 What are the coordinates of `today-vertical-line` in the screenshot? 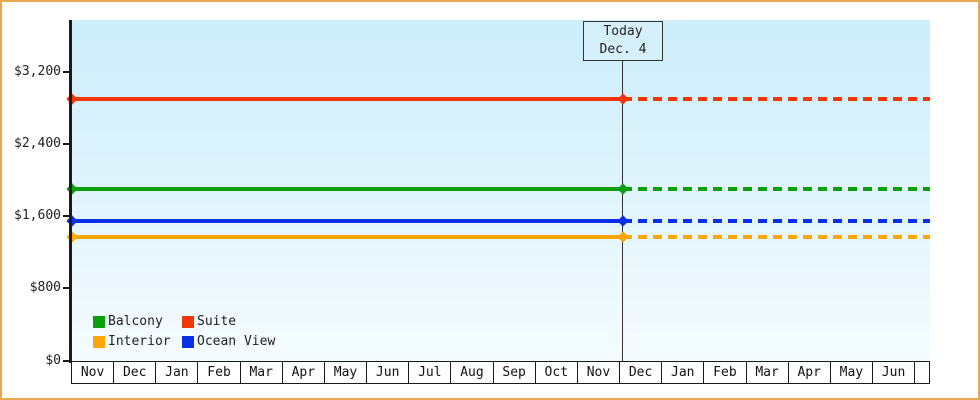 It's located at (622, 210).